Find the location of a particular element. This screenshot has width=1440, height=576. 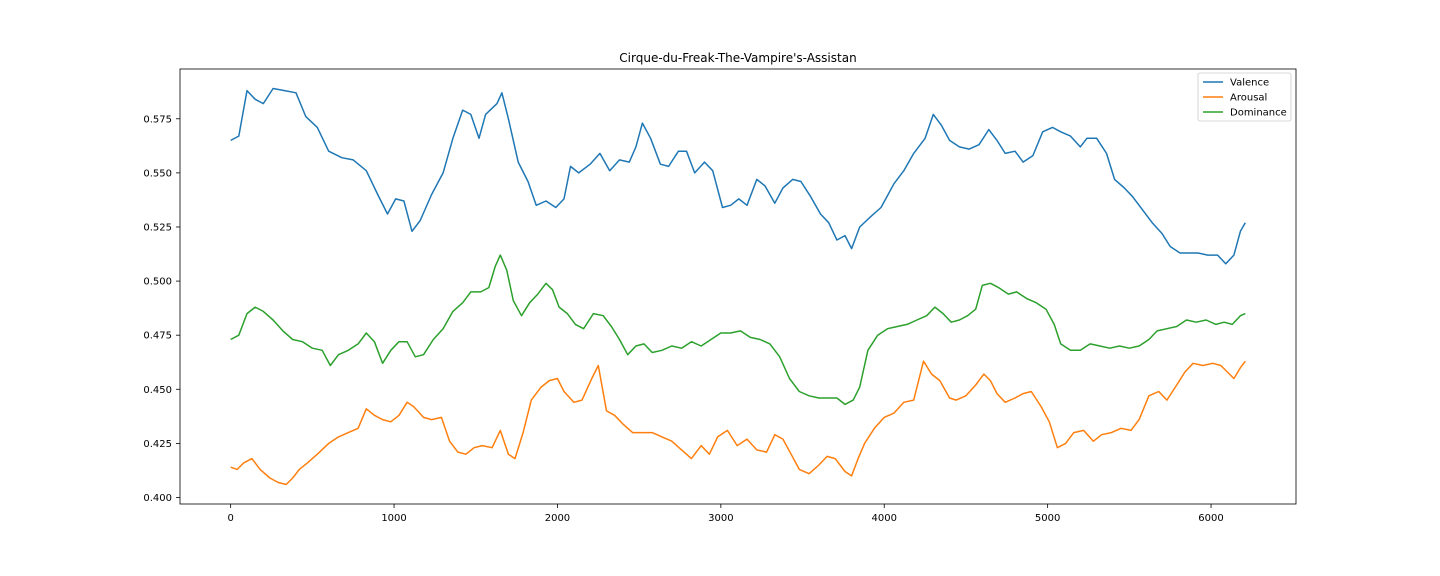

x-tick-label: 1000 is located at coordinates (393, 518).